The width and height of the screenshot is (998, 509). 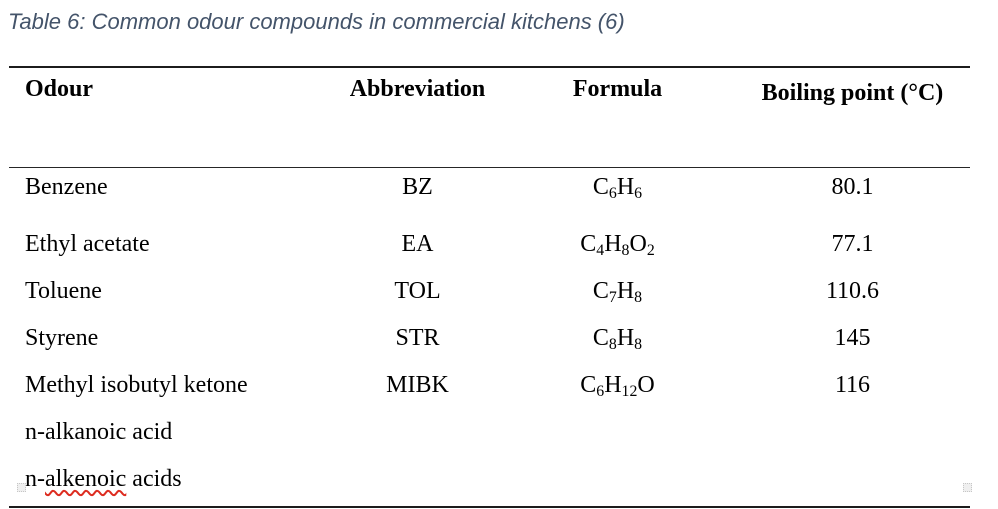 What do you see at coordinates (417, 243) in the screenshot?
I see `cell-abbreviation: EA` at bounding box center [417, 243].